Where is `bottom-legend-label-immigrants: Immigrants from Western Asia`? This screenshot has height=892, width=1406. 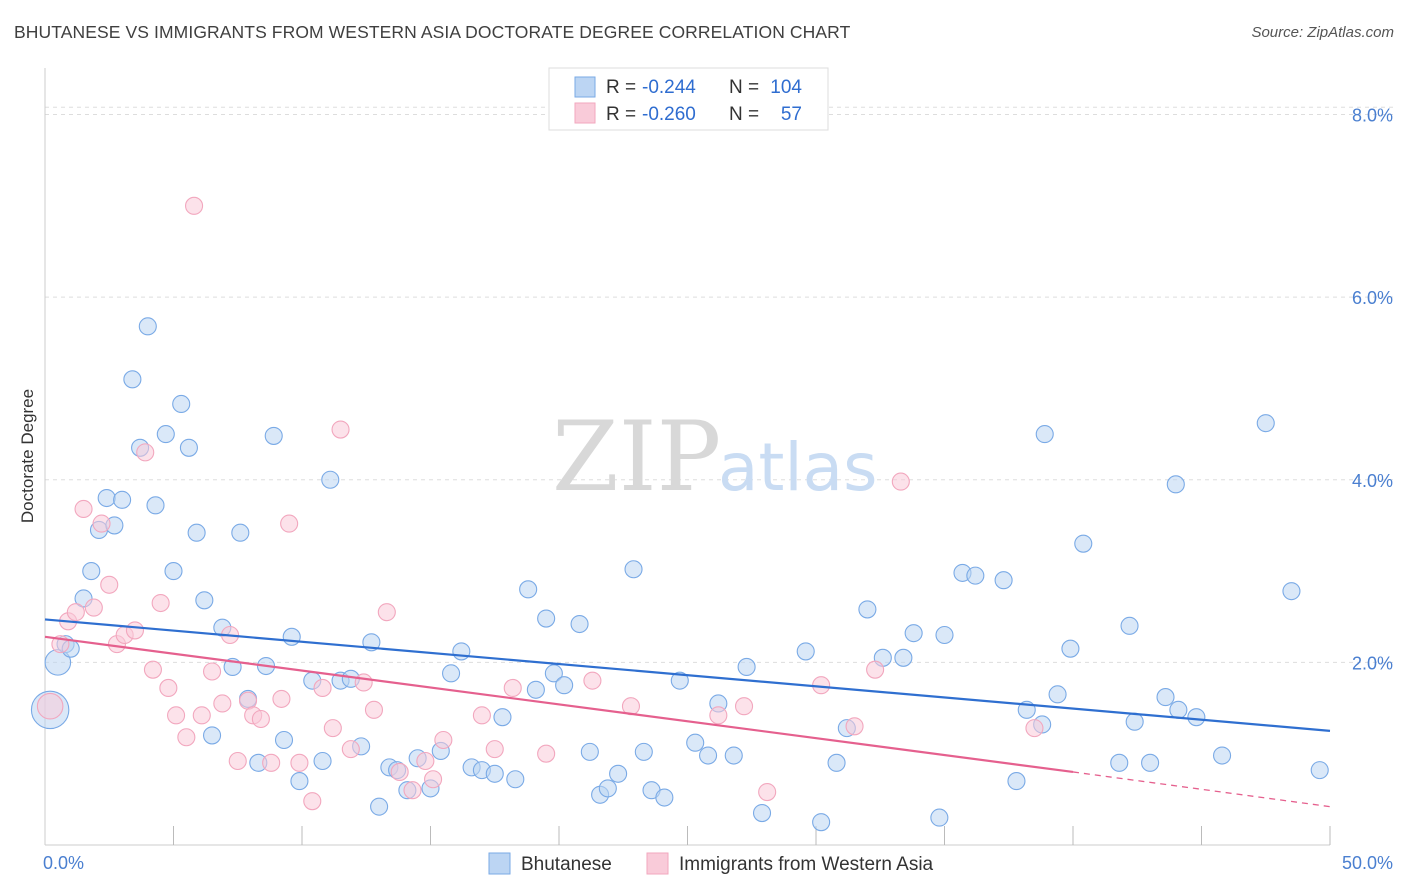 bottom-legend-label-immigrants: Immigrants from Western Asia is located at coordinates (806, 864).